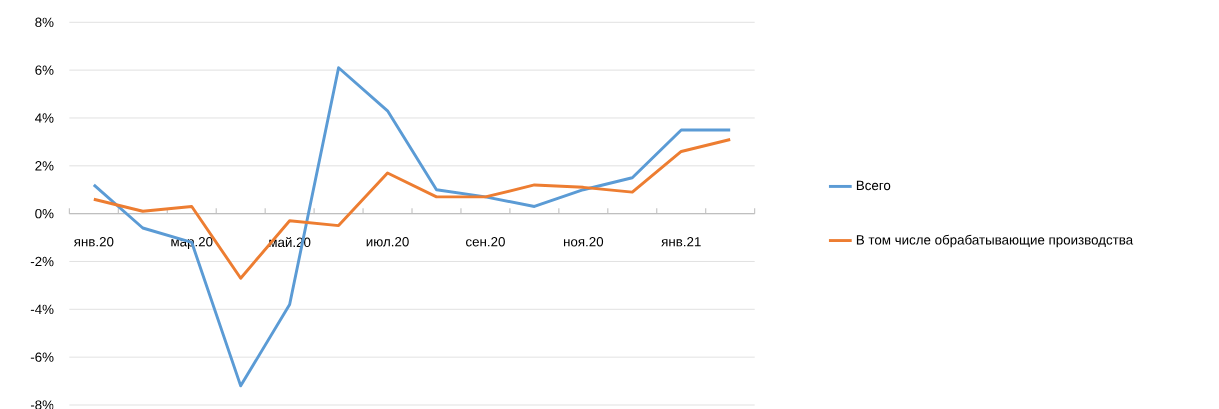  I want to click on legend-label: В том числе обрабатывающие производства, so click(995, 241).